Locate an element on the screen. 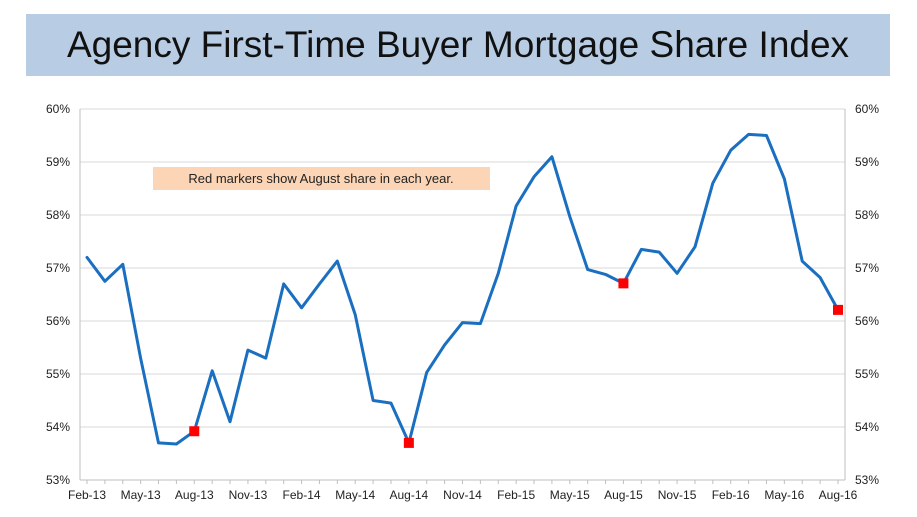 The height and width of the screenshot is (517, 917). y-tick-label-right: 53% is located at coordinates (867, 480).